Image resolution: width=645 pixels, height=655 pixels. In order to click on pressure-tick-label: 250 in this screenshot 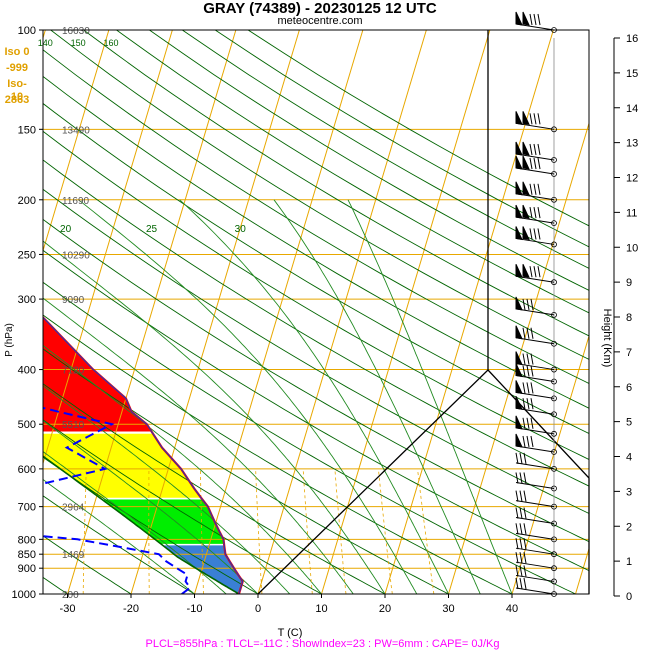, I will do `click(27, 255)`.